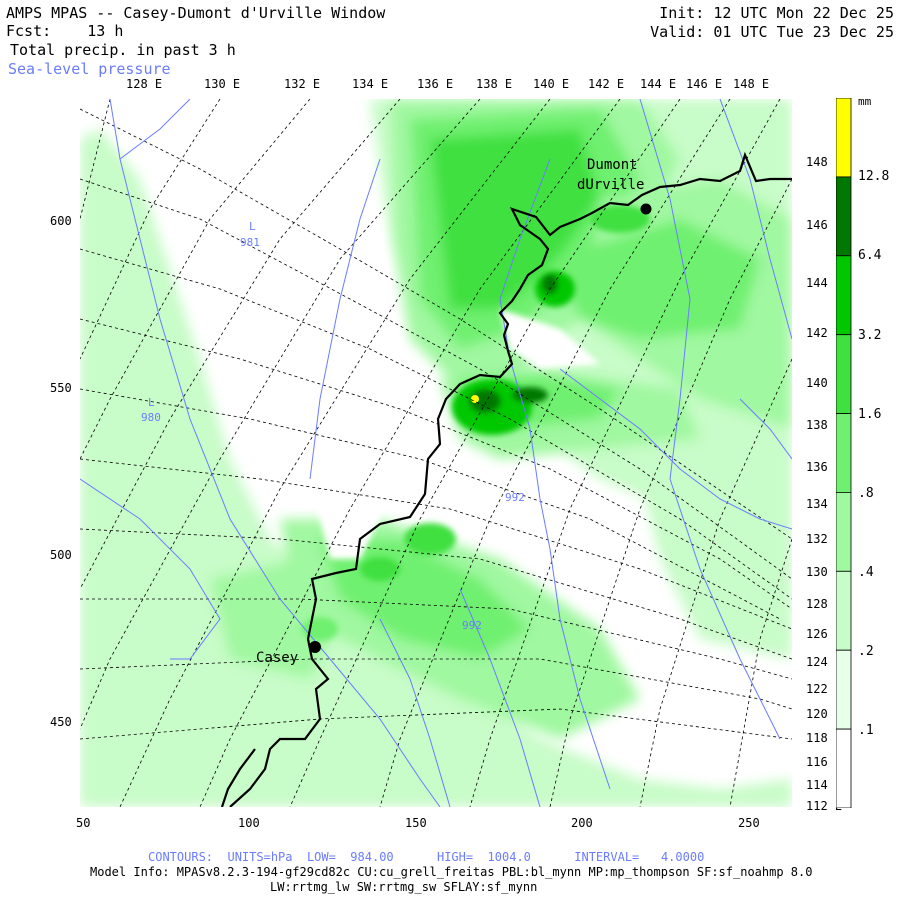 This screenshot has height=900, width=900. What do you see at coordinates (772, 32) in the screenshot?
I see `valid-time: Valid: 01 UTC Tue 23 Dec 25` at bounding box center [772, 32].